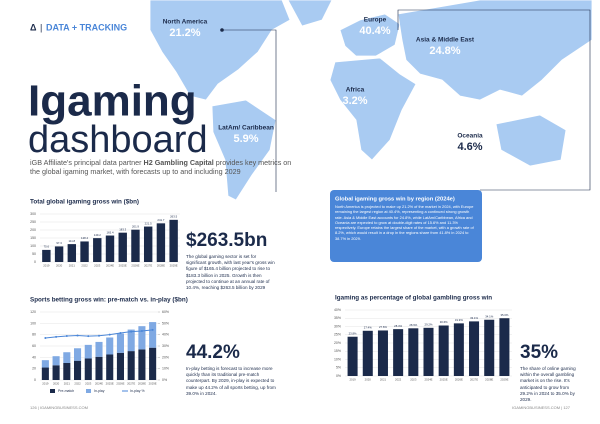 The width and height of the screenshot is (600, 424). What do you see at coordinates (489, 316) in the screenshot?
I see `value-label: 34.1%` at bounding box center [489, 316].